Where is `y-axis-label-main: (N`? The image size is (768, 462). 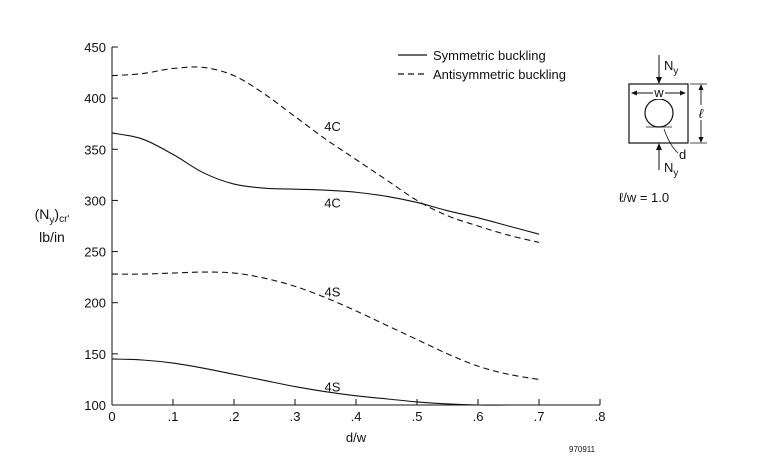
y-axis-label-main: (N is located at coordinates (42, 214).